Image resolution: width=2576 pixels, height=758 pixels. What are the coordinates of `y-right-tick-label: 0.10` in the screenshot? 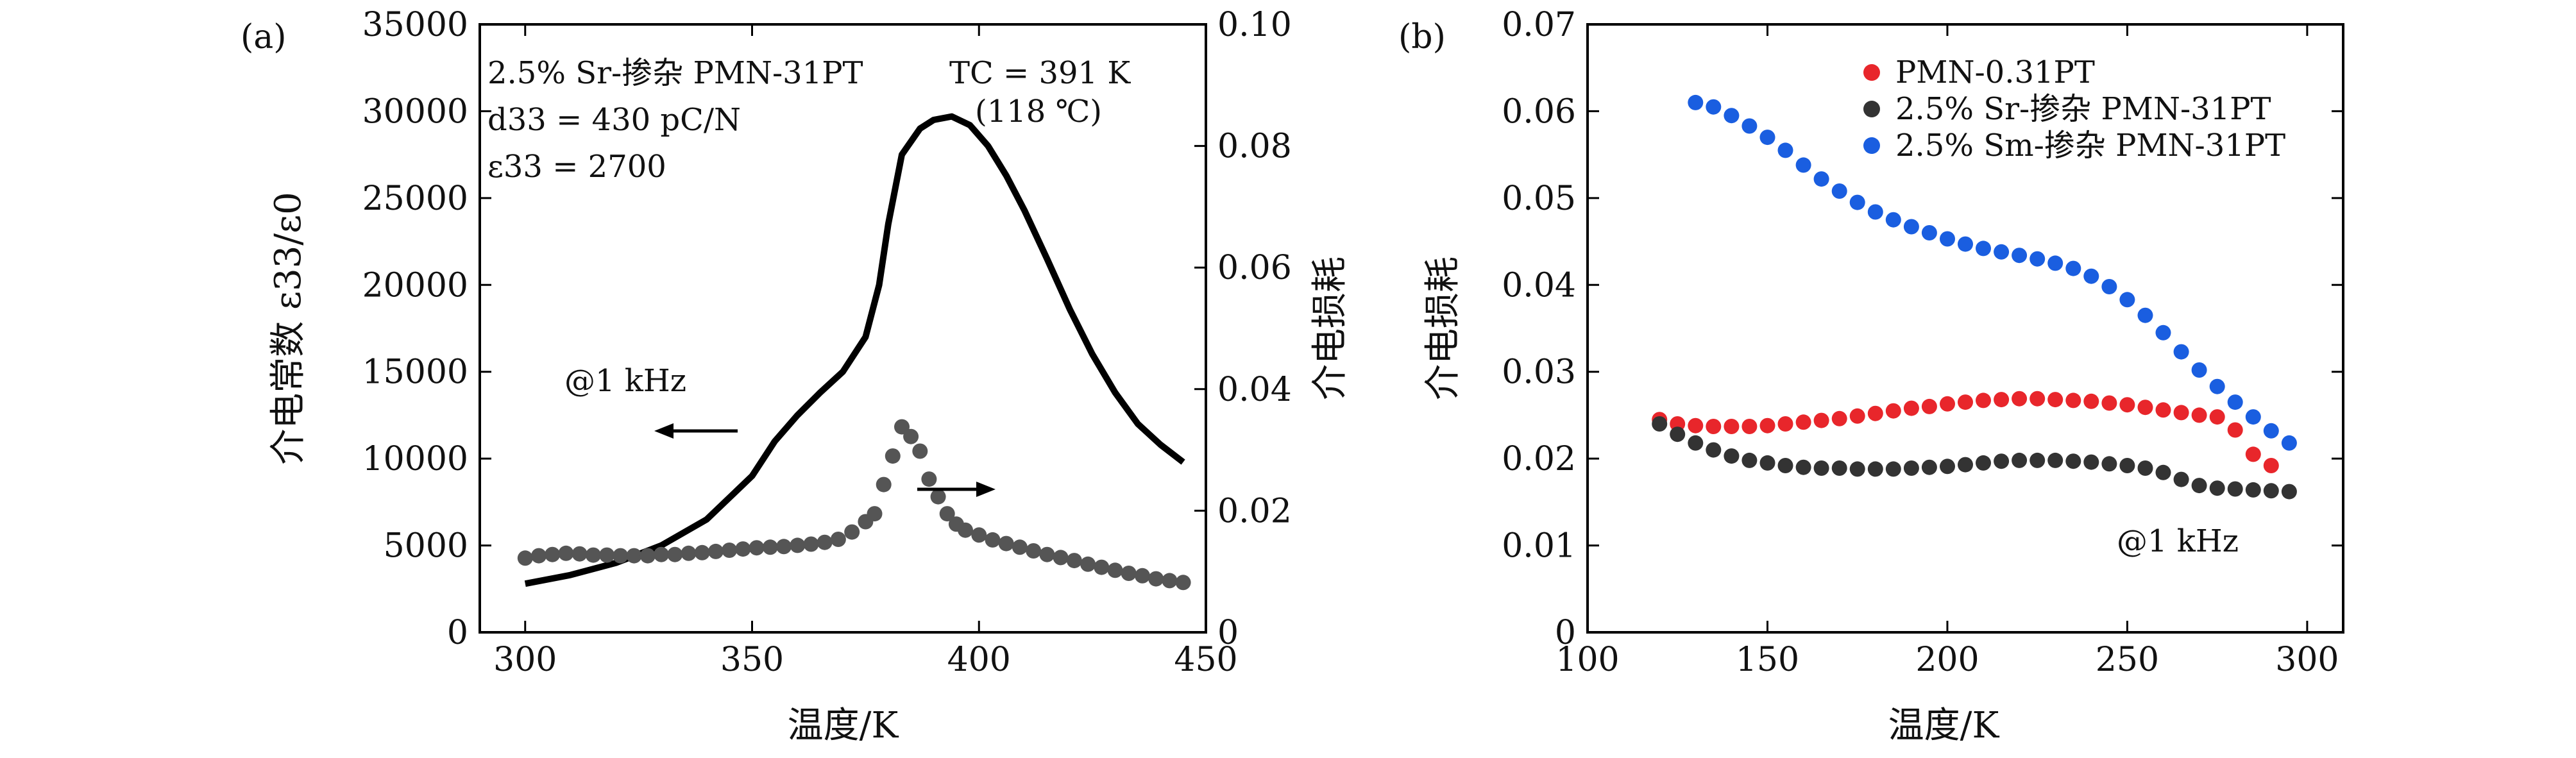 It's located at (1254, 25).